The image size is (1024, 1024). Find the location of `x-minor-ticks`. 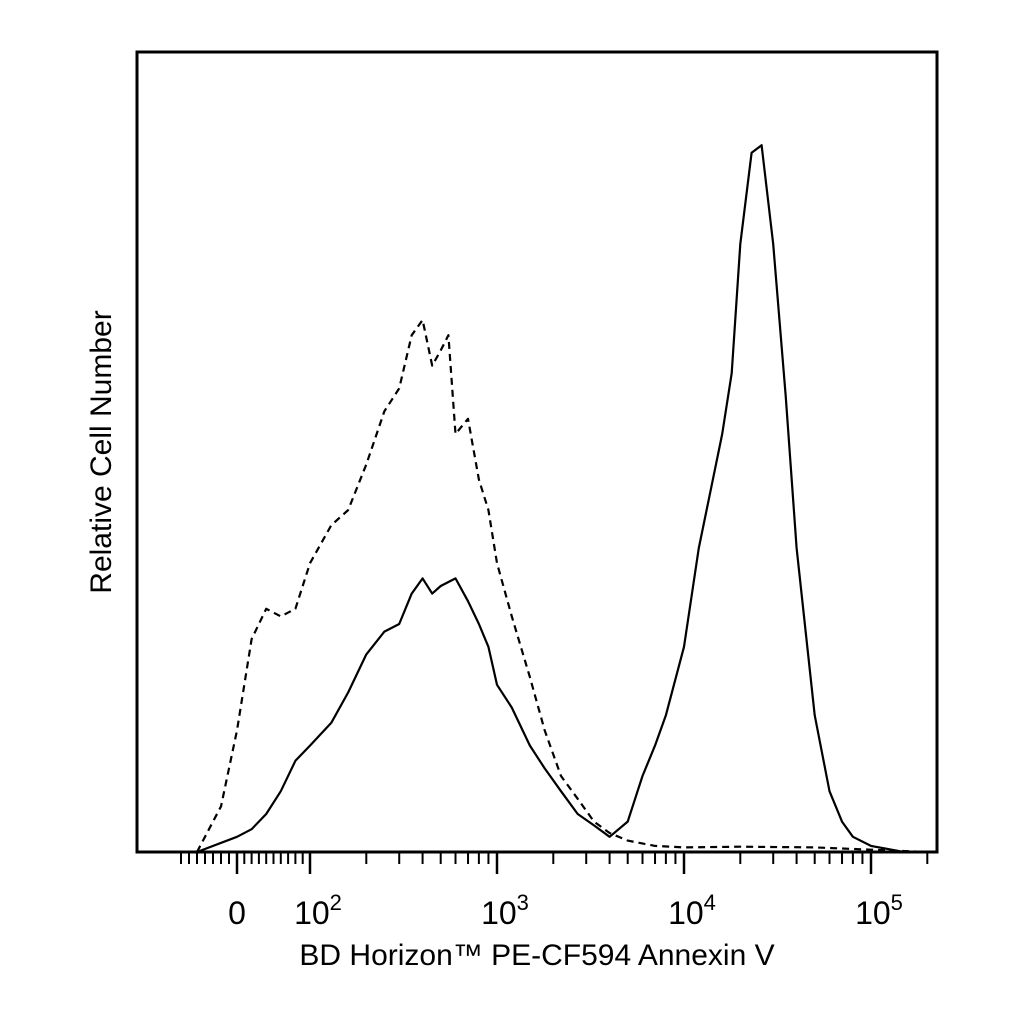

x-minor-ticks is located at coordinates (554, 858).